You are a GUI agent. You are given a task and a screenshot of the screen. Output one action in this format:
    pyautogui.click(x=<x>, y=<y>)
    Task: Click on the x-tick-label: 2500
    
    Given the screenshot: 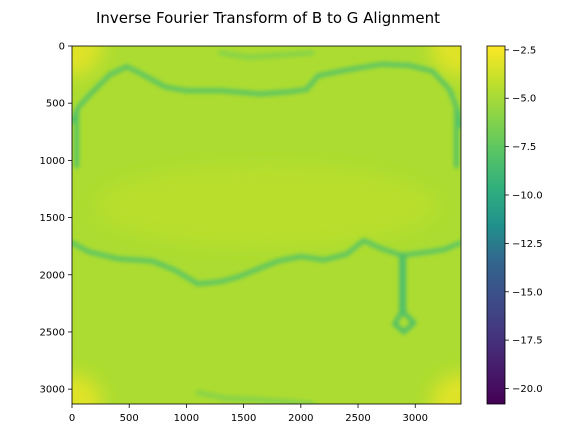 What is the action you would take?
    pyautogui.click(x=357, y=418)
    